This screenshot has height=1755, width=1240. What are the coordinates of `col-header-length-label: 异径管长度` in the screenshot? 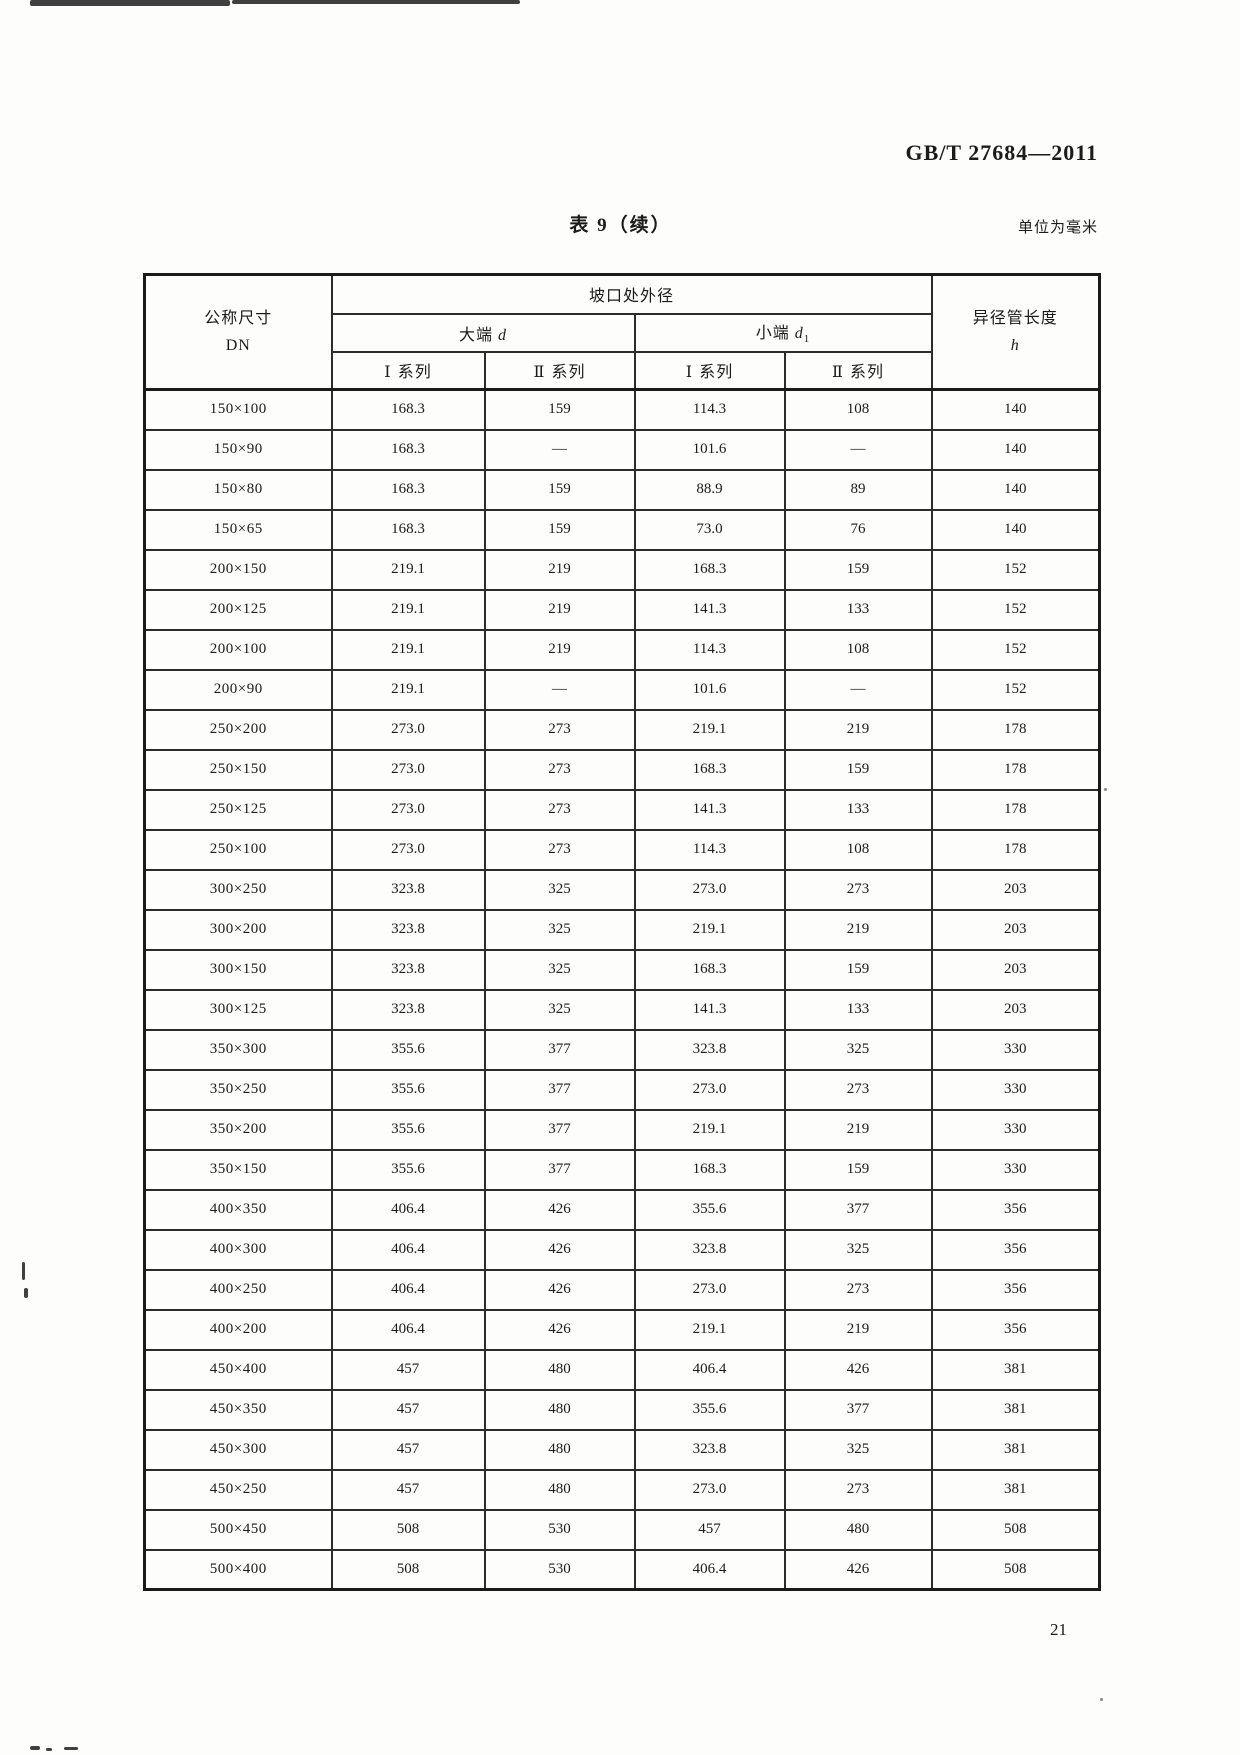 It's located at (1015, 318).